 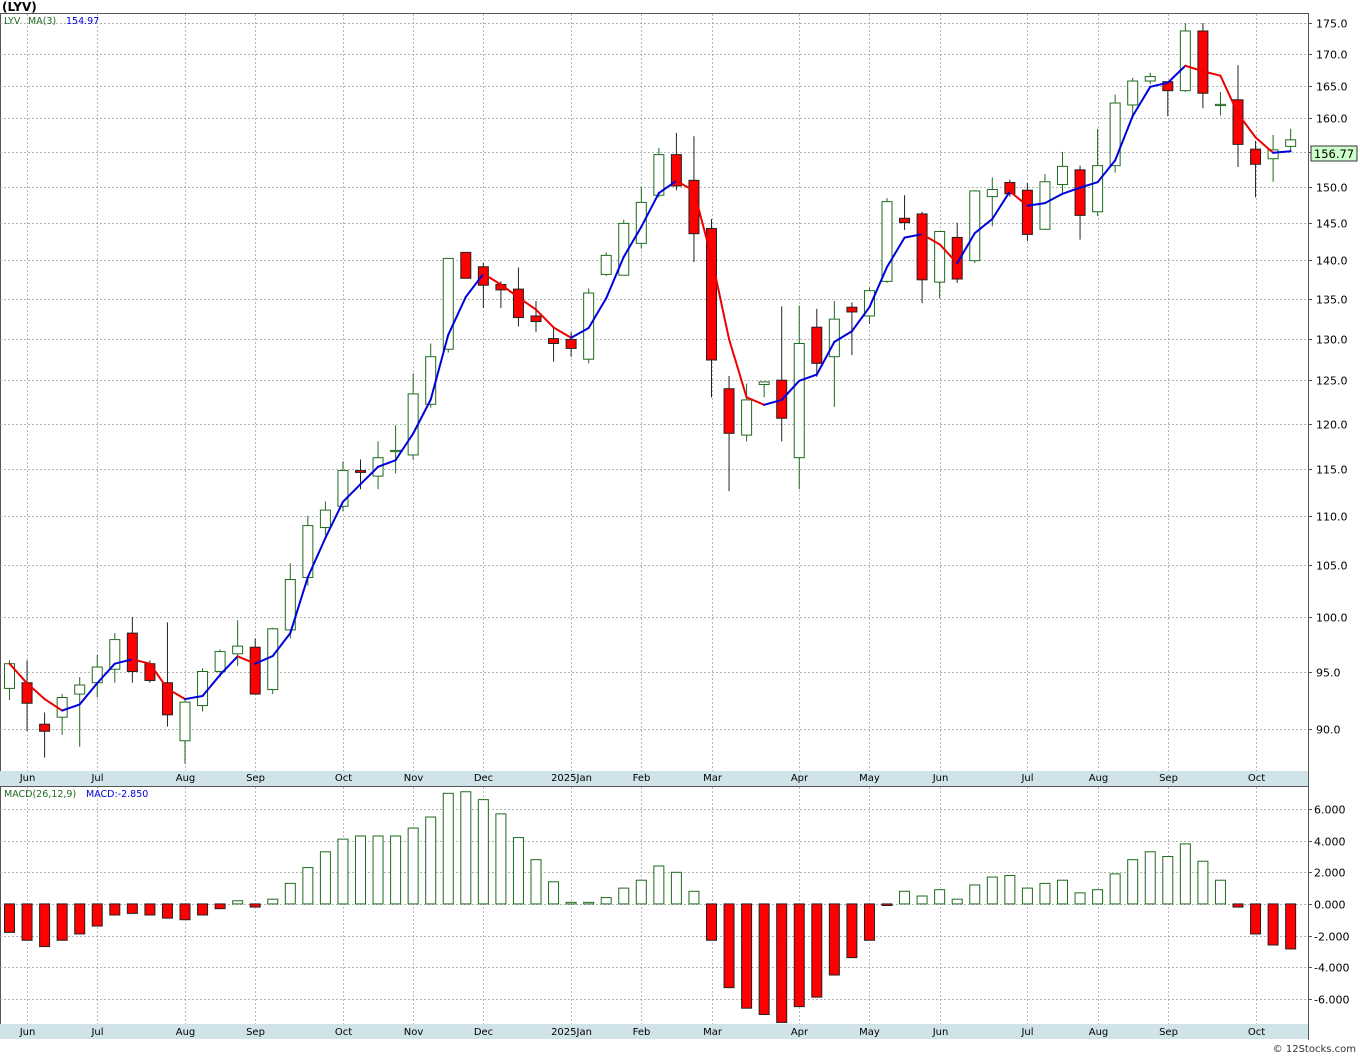 I want to click on macd-axis-ticks: -6.000 -4.000 -2.000 0.000 2.000 4.000 6.000, so click(x=1328, y=905).